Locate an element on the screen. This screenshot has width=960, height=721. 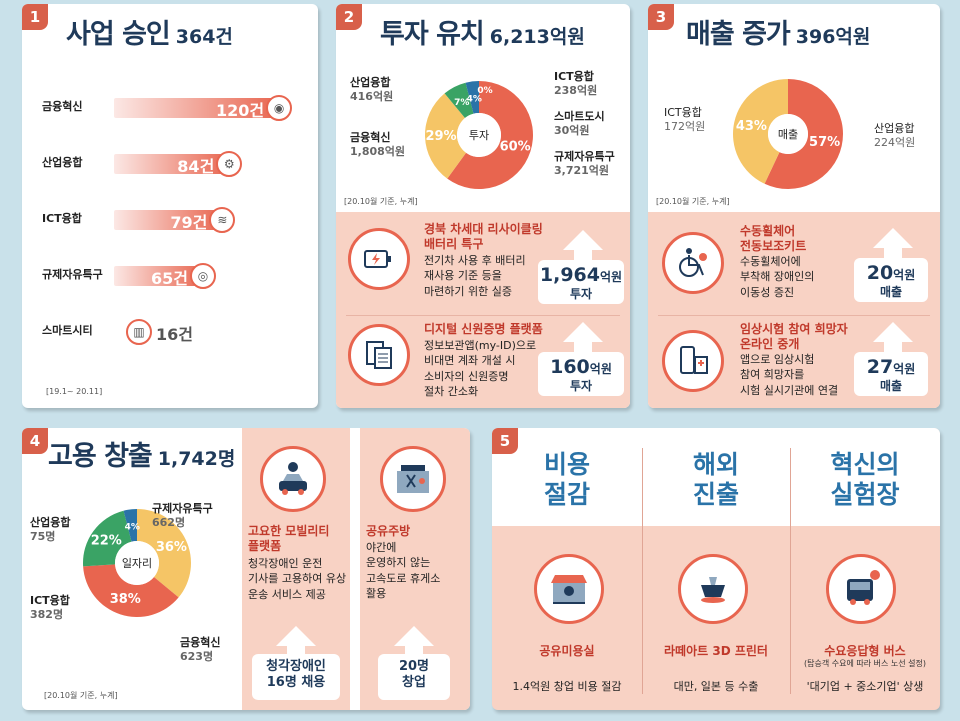
3d-printer-icon is located at coordinates (713, 589).